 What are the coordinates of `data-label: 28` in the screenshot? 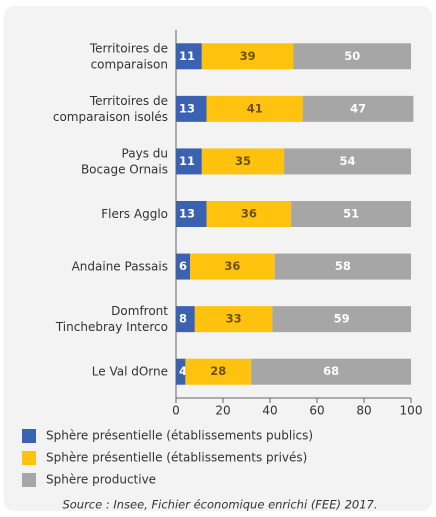 It's located at (218, 371).